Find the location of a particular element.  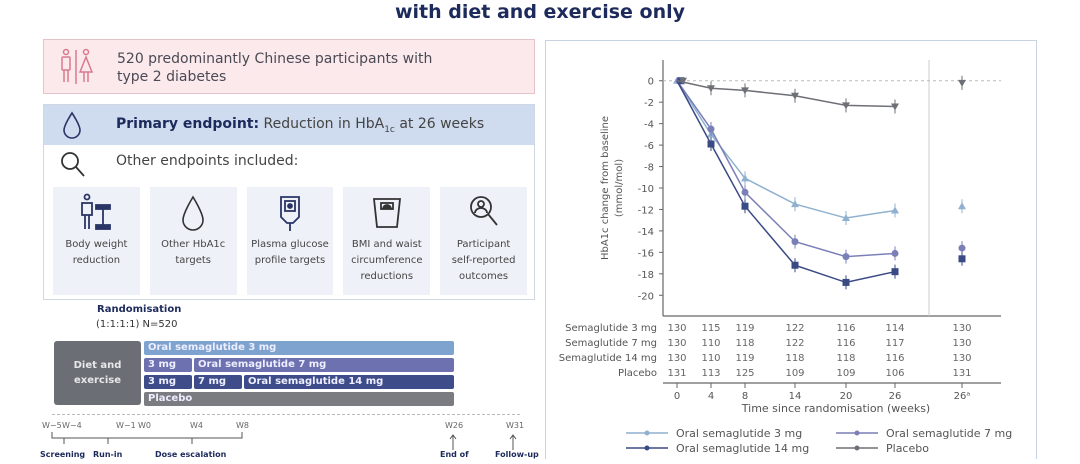

legend-label: Oral semaglutide 7 mg is located at coordinates (949, 433).